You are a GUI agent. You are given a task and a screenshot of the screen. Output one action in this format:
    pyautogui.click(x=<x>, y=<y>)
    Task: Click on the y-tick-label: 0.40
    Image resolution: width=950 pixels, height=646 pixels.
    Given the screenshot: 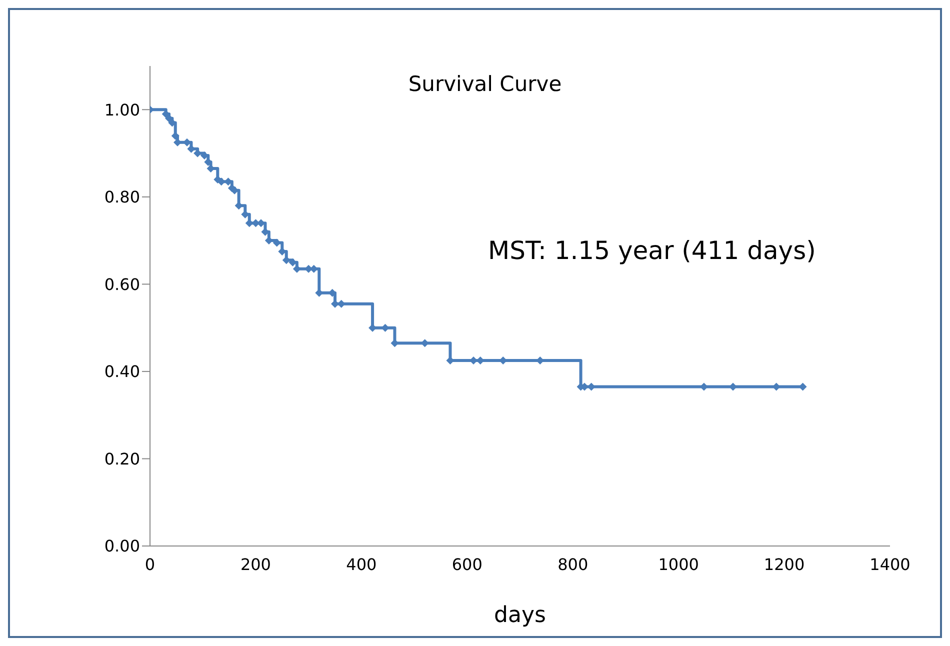 What is the action you would take?
    pyautogui.click(x=122, y=372)
    